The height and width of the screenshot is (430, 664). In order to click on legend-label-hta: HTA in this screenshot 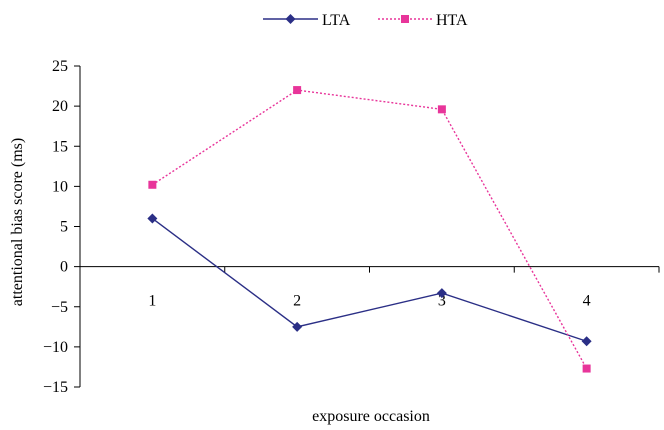, I will do `click(452, 20)`.